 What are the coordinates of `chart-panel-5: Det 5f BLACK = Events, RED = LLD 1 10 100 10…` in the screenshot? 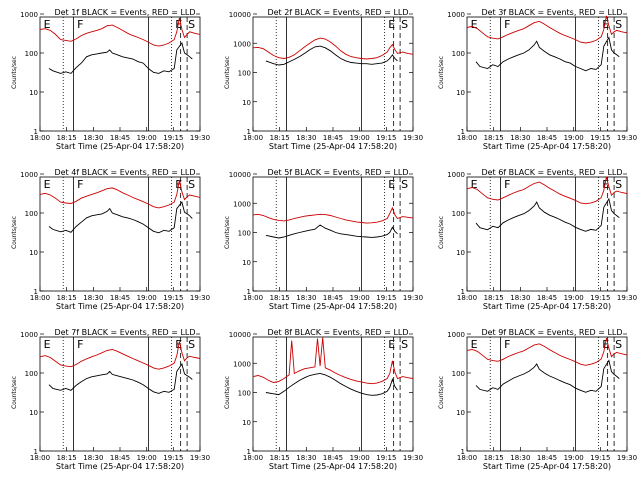 It's located at (323, 239).